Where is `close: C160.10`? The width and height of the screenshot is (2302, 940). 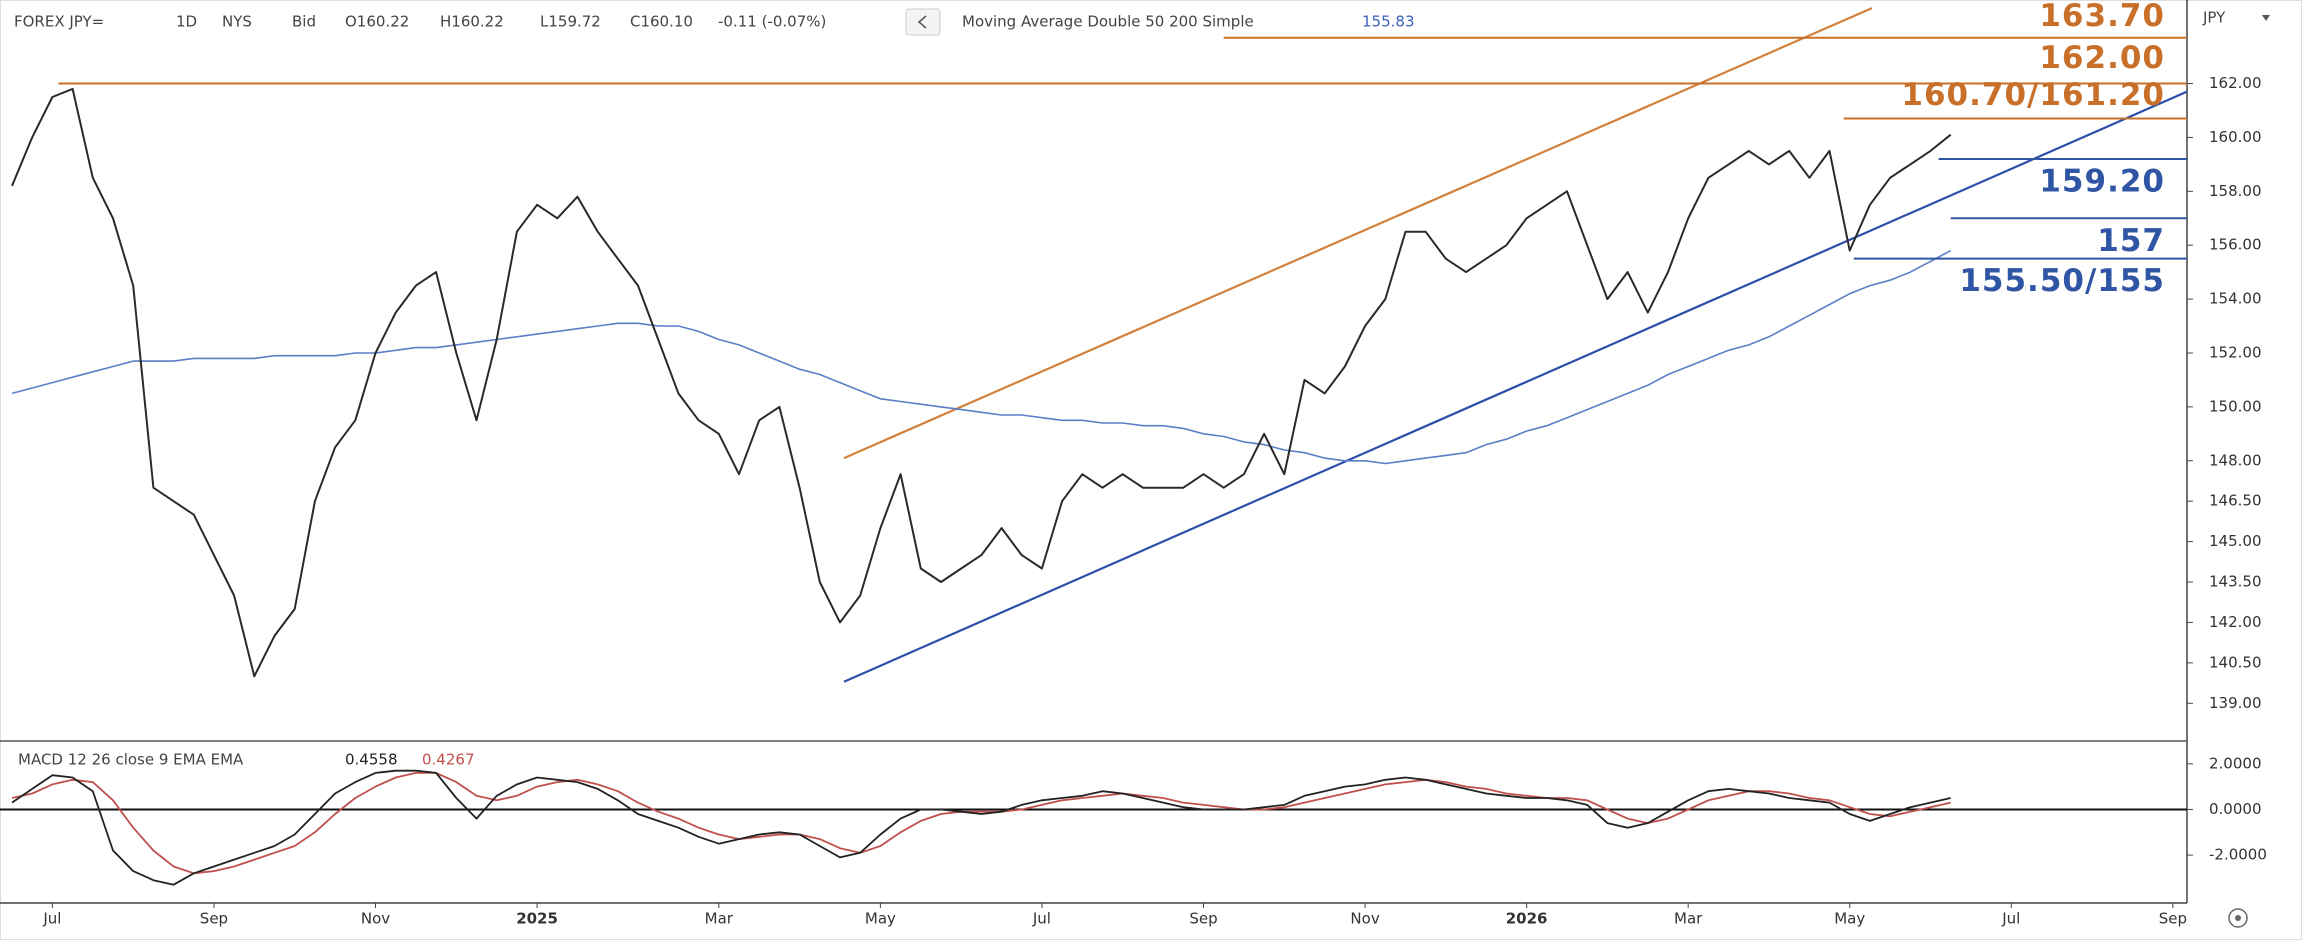
close: C160.10 is located at coordinates (661, 22).